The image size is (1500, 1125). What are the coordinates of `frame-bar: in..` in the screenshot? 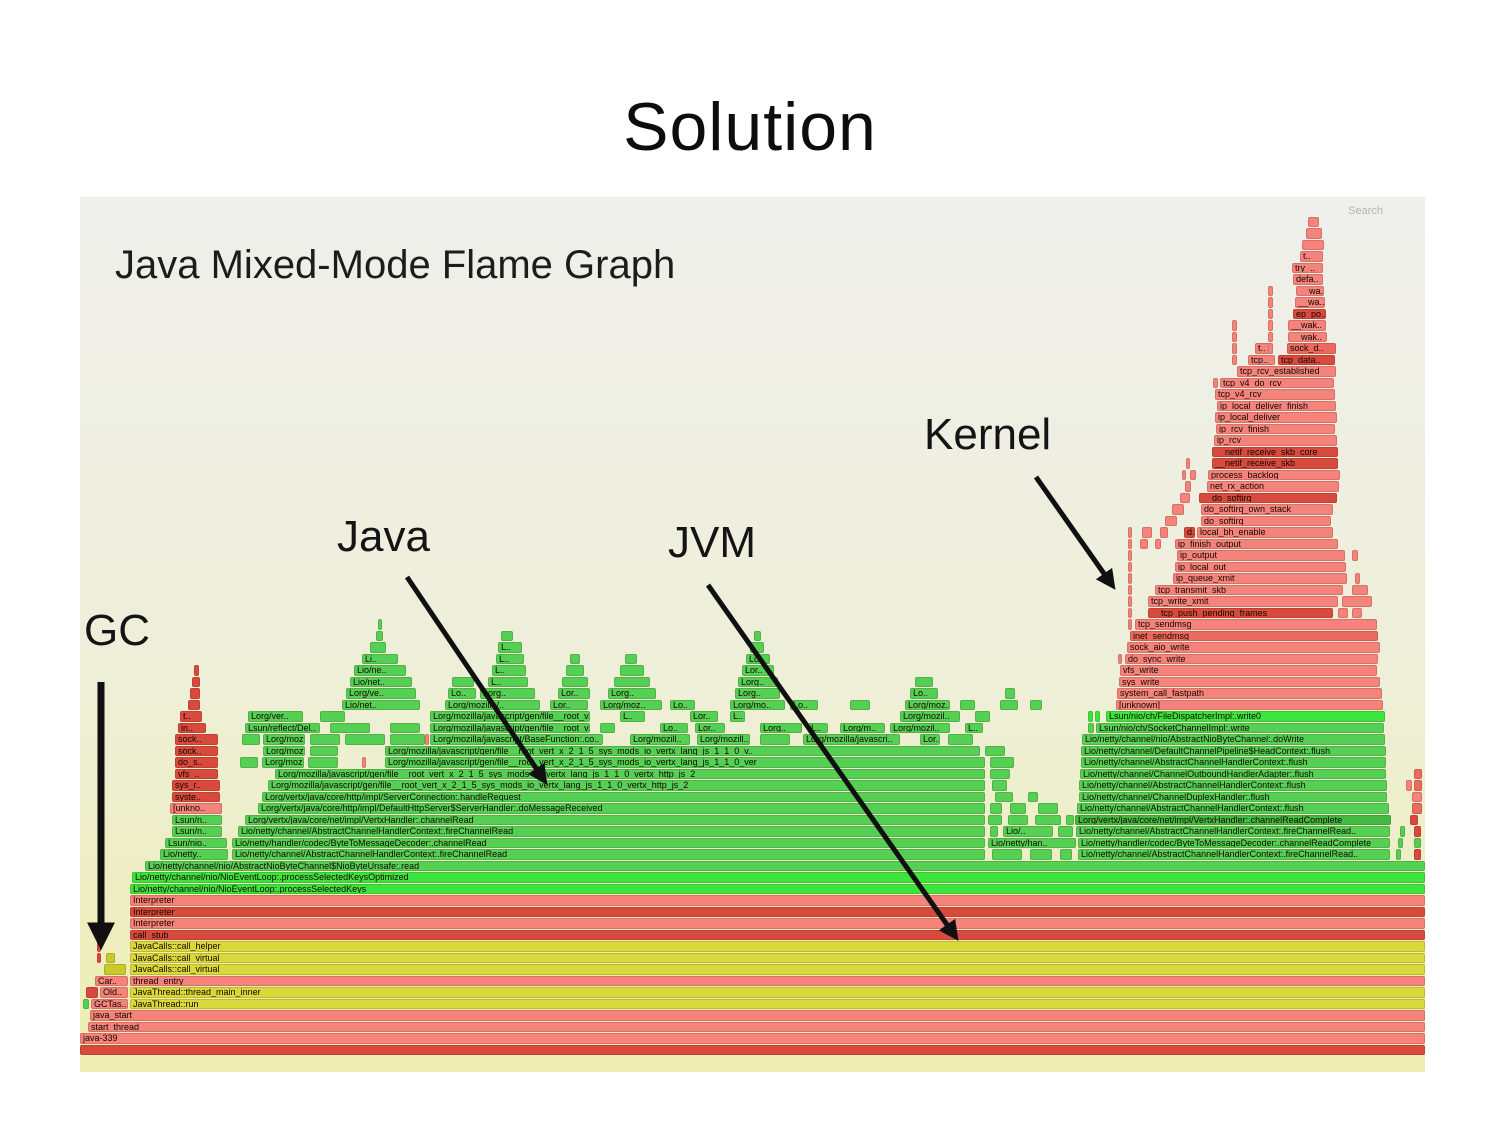 It's located at (192, 728).